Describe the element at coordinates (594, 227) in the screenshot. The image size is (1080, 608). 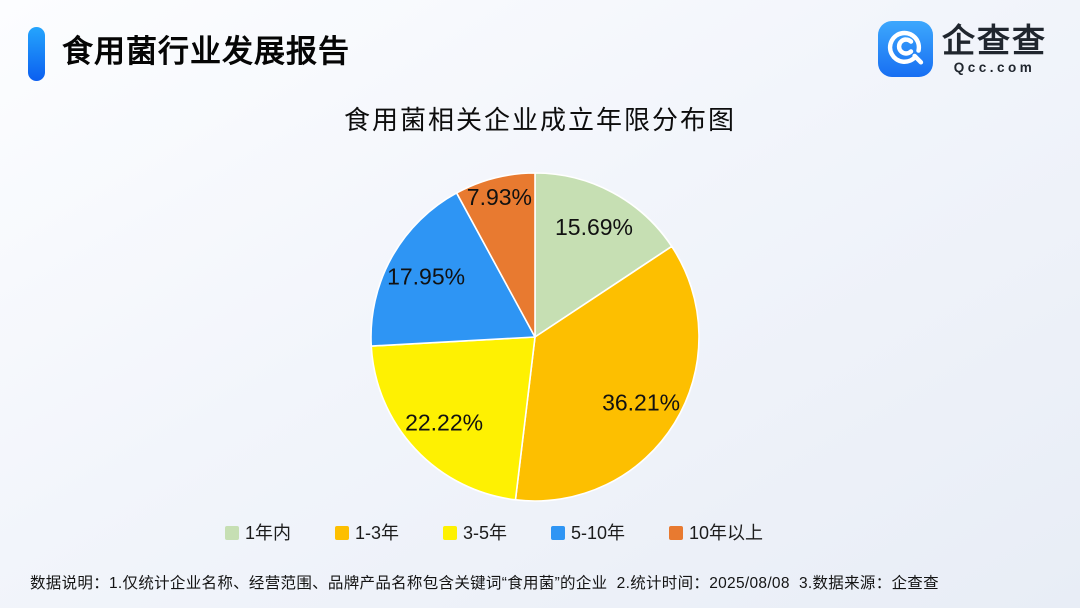
I see `pie-value-label: 15.69%` at that location.